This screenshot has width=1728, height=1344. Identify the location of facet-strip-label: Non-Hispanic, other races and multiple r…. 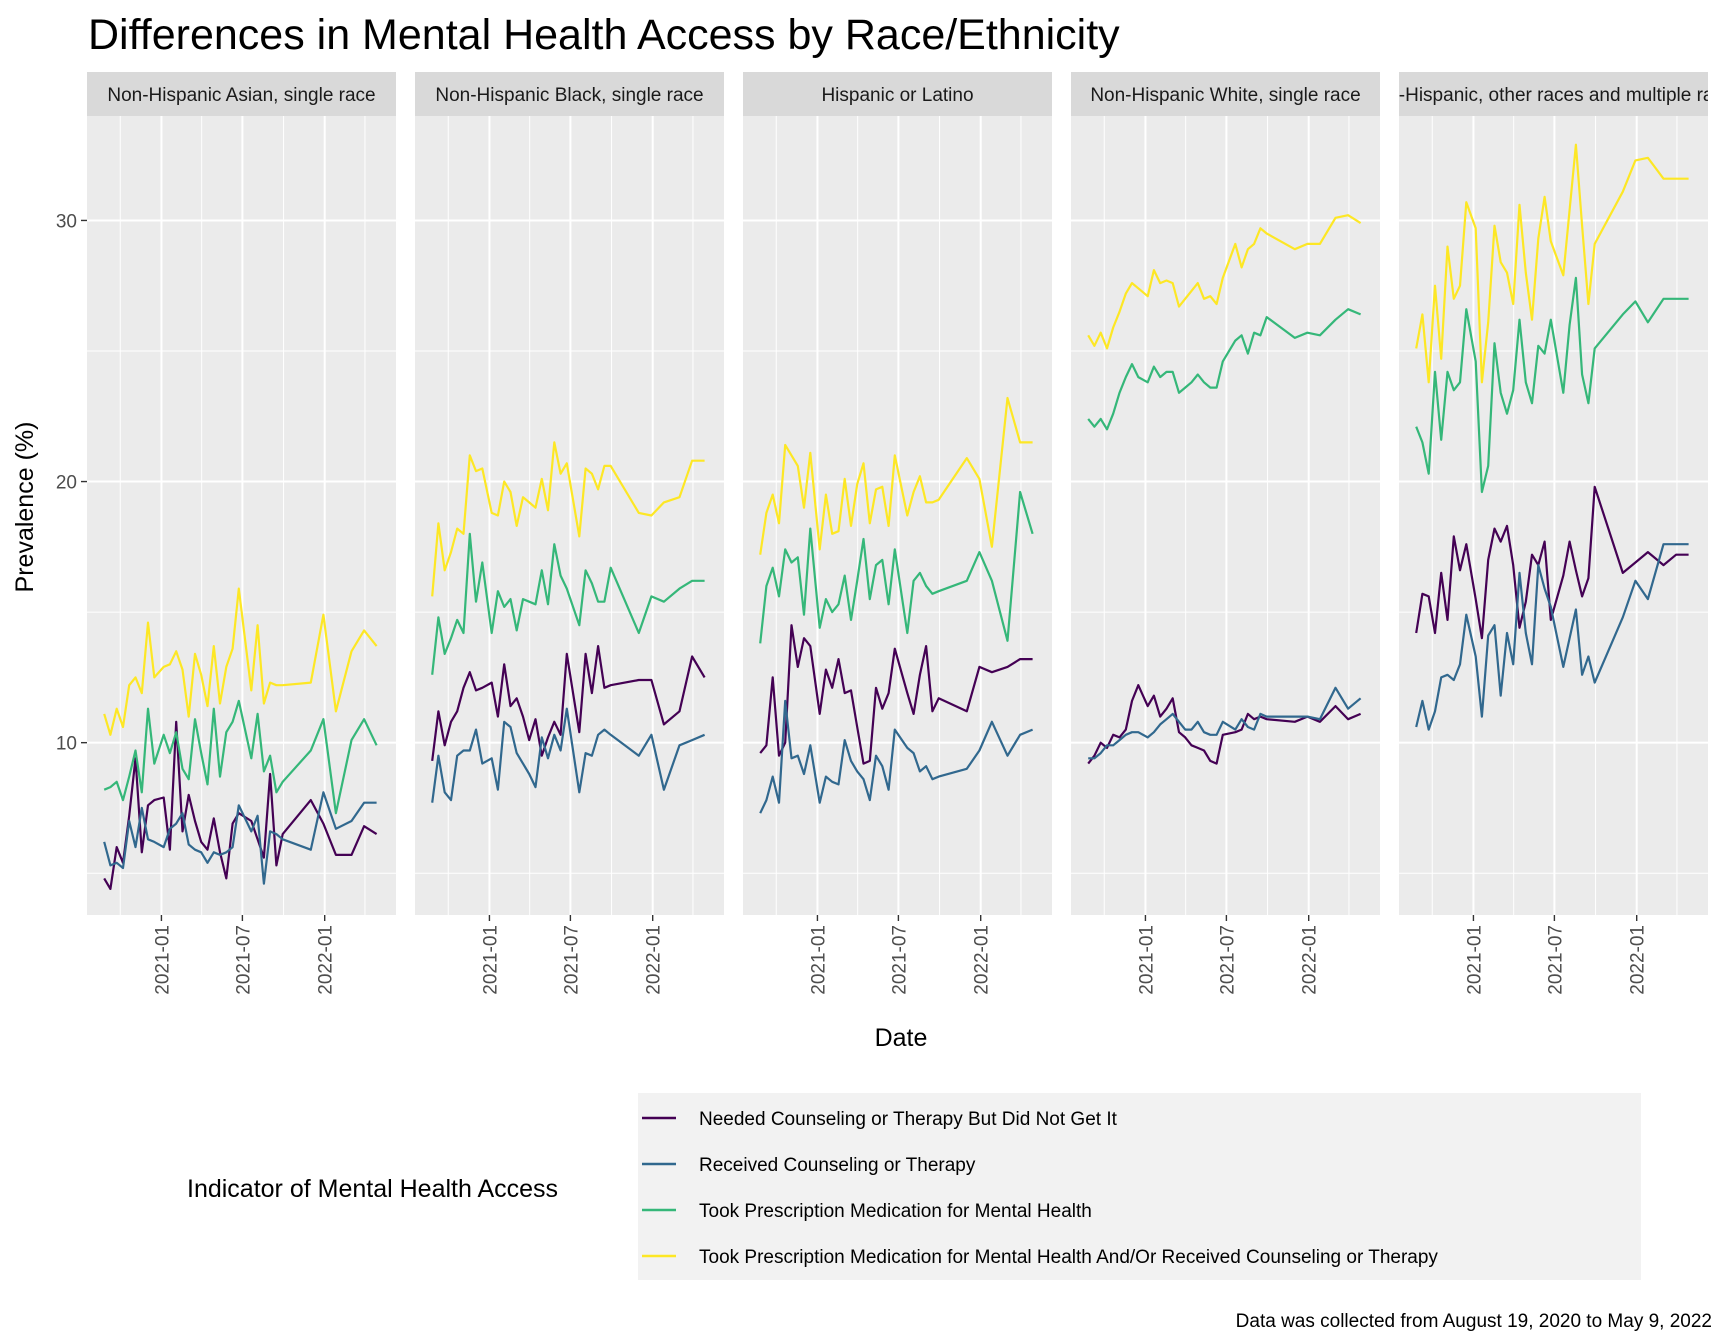
(1546, 95).